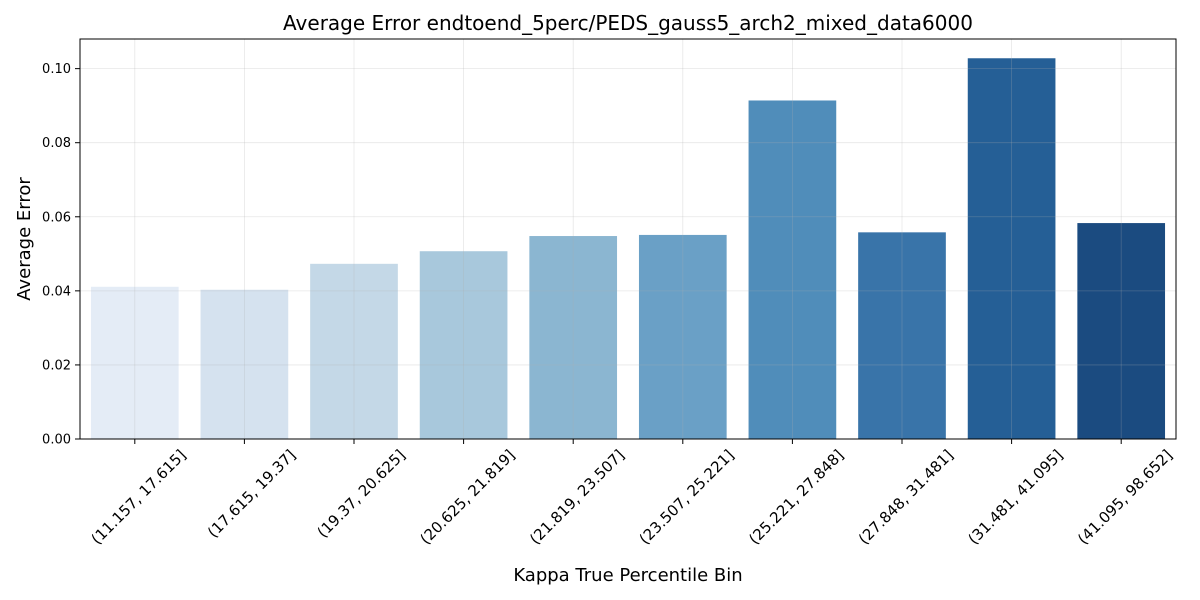  Describe the element at coordinates (627, 575) in the screenshot. I see `x-axis-label: Kappa True Percentile Bin` at that location.